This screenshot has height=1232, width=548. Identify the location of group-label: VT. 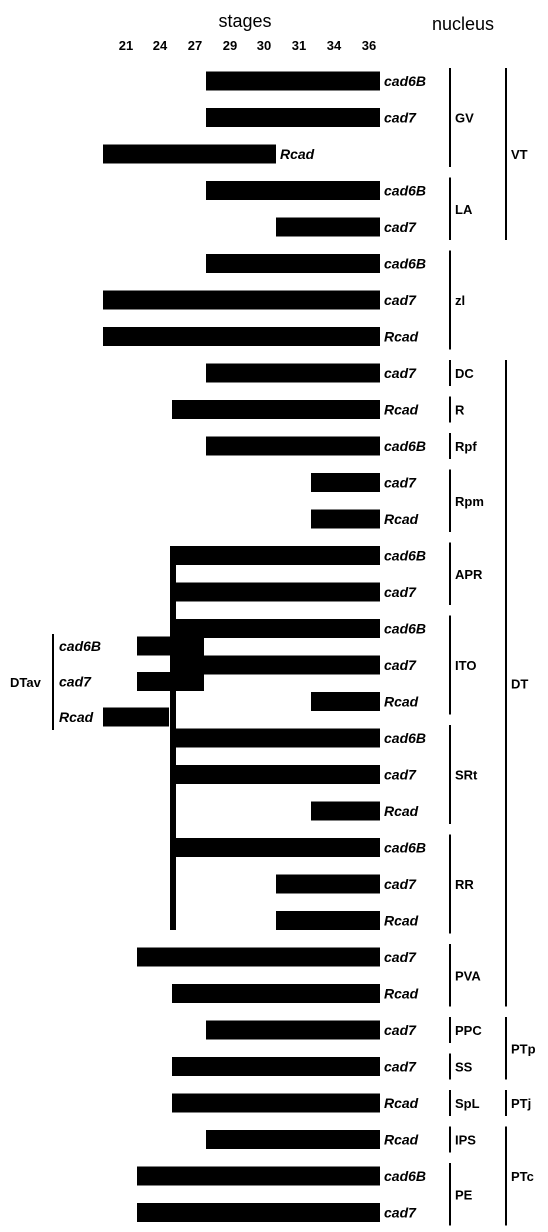
(519, 154).